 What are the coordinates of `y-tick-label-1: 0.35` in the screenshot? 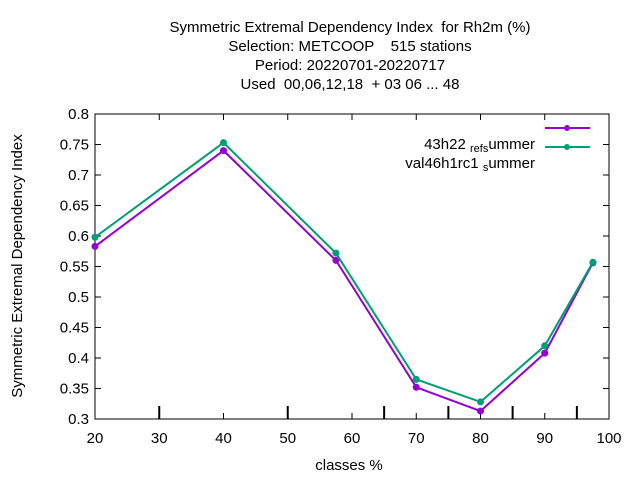 It's located at (74, 389).